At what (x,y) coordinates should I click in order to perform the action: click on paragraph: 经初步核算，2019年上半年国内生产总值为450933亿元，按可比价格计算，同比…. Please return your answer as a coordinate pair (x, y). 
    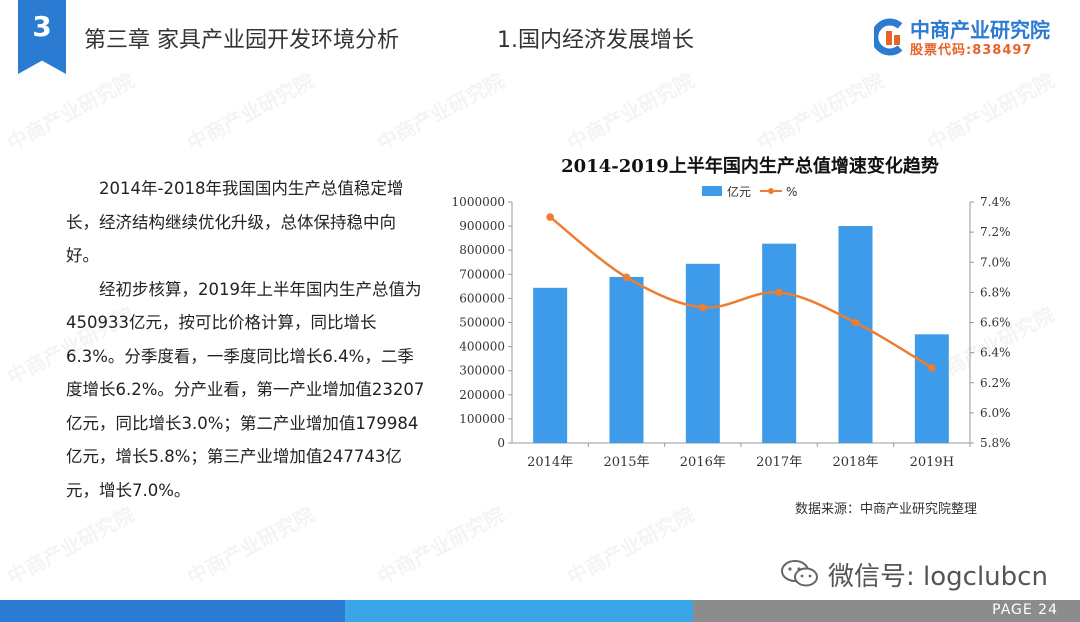
    Looking at the image, I should click on (245, 389).